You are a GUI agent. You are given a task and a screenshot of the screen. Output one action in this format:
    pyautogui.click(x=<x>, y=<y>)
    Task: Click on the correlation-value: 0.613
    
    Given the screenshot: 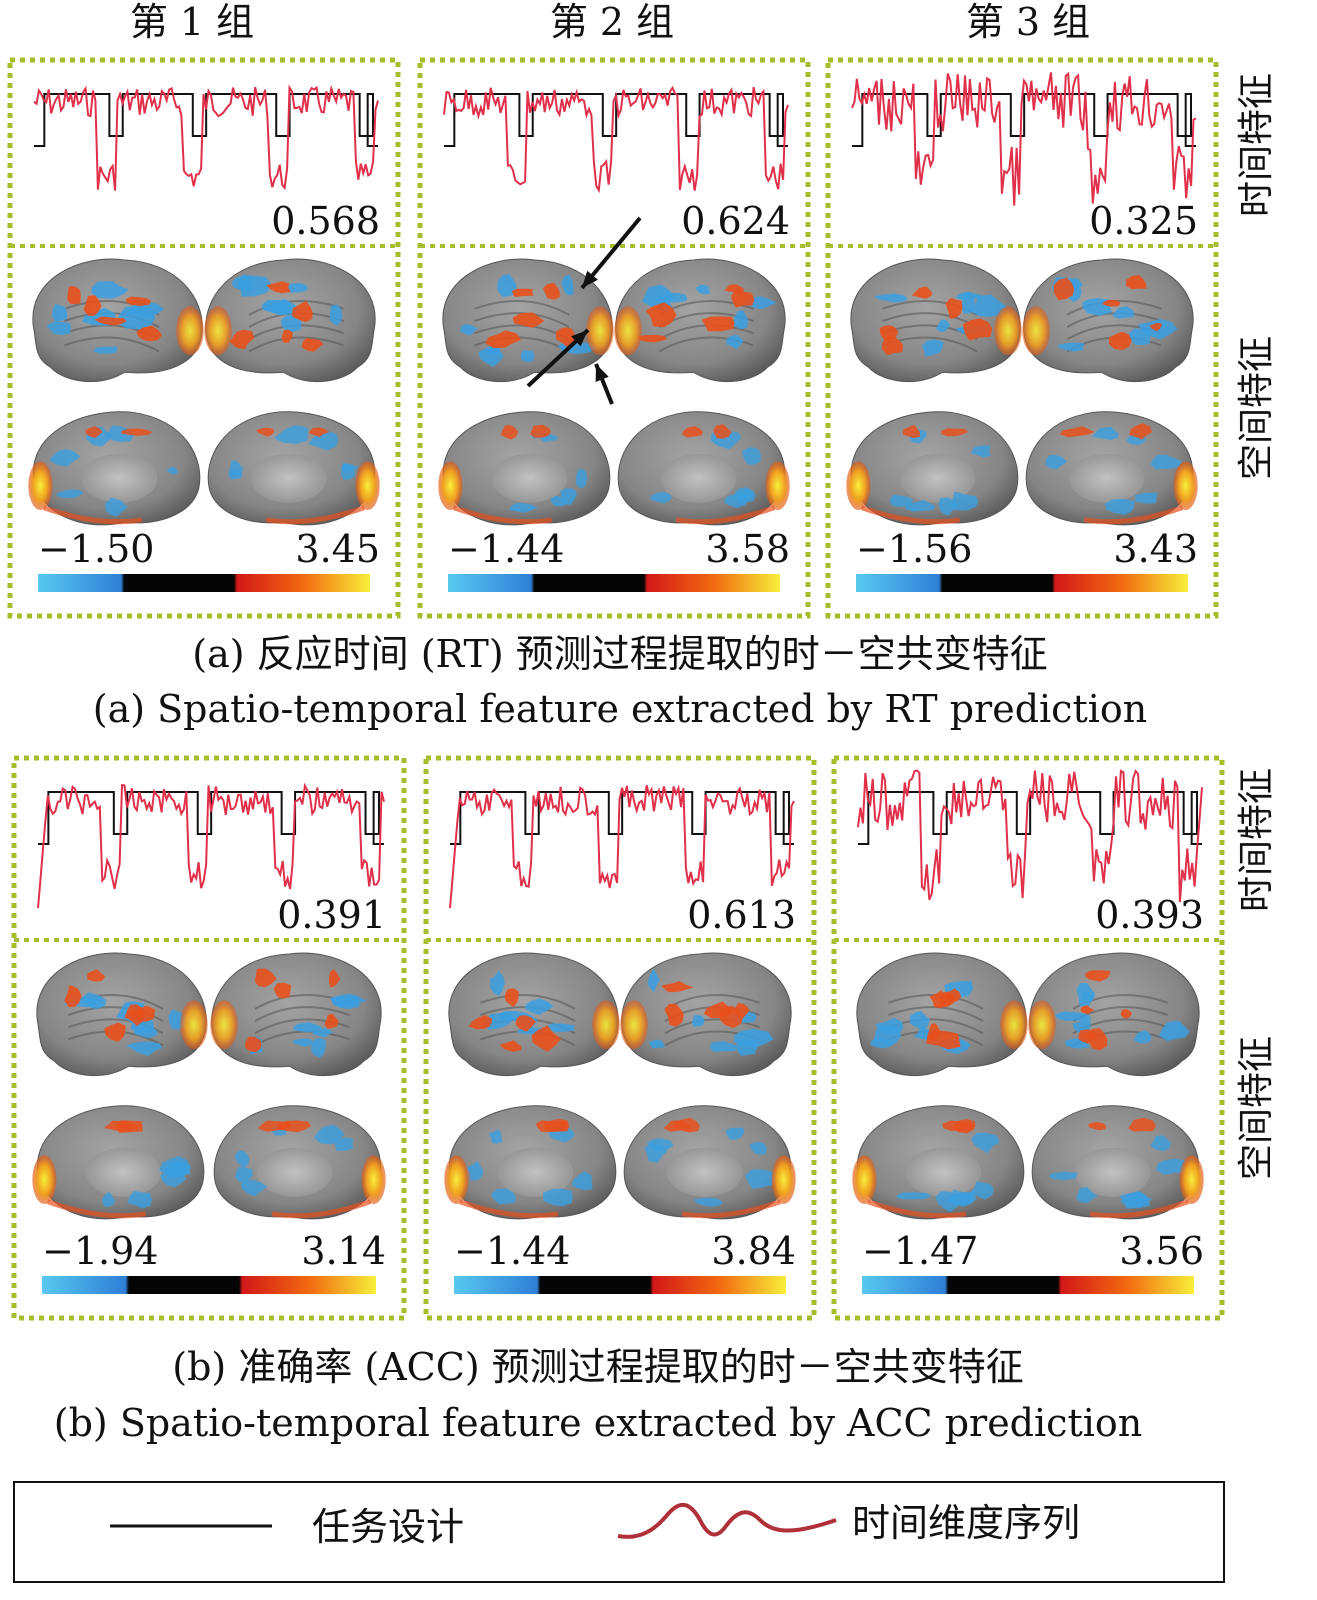 What is the action you would take?
    pyautogui.click(x=741, y=915)
    